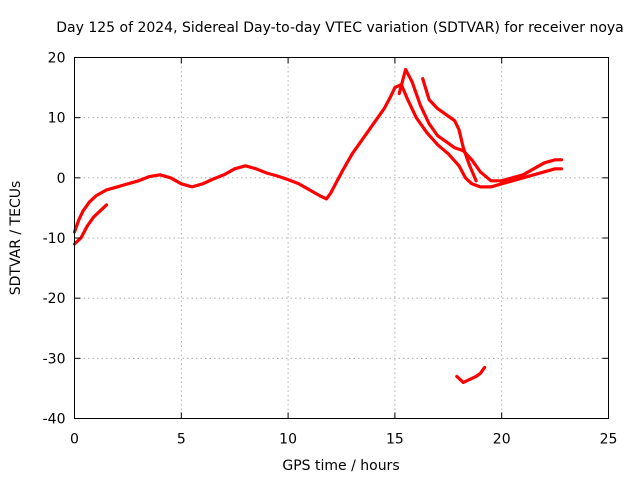  I want to click on x-tick-label-15: 15, so click(395, 440).